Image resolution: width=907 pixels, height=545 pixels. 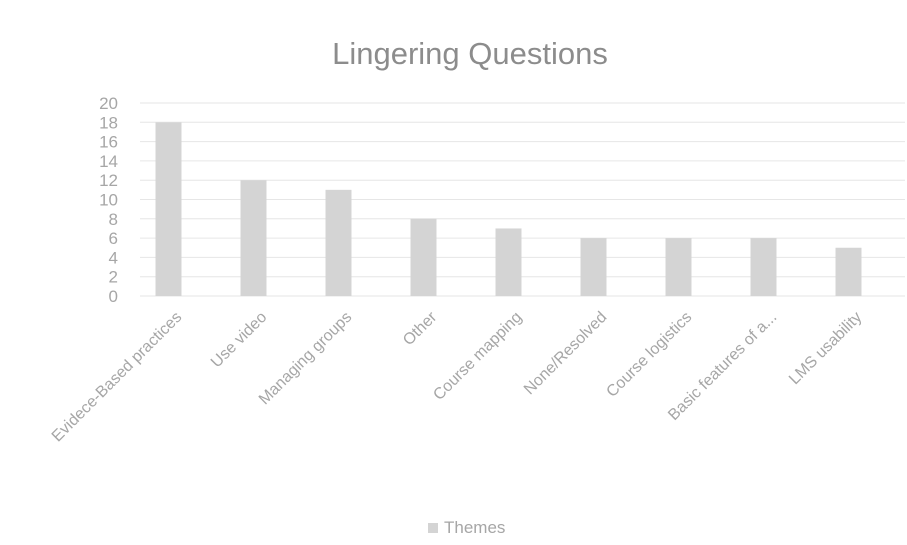 I want to click on y-tick-label: 18, so click(x=108, y=122).